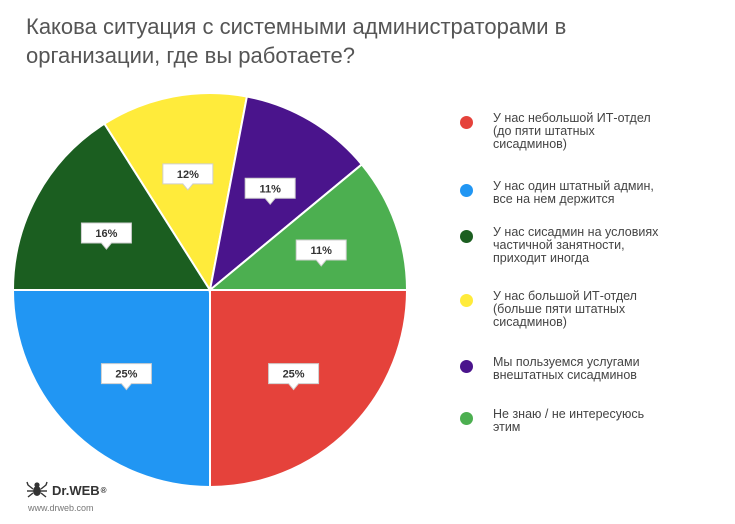  What do you see at coordinates (270, 189) in the screenshot?
I see `slice-value-5: 11%` at bounding box center [270, 189].